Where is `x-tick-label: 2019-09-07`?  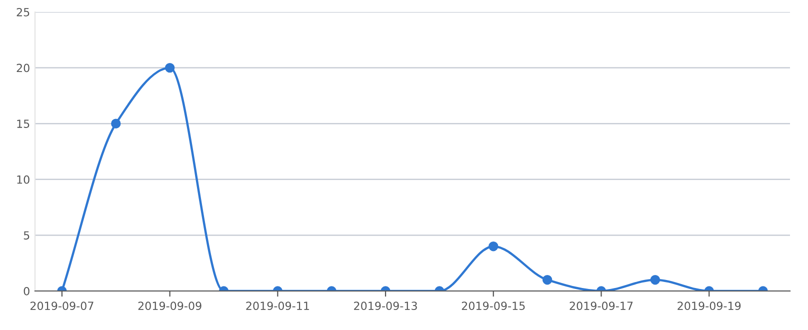
x-tick-label: 2019-09-07 is located at coordinates (62, 306).